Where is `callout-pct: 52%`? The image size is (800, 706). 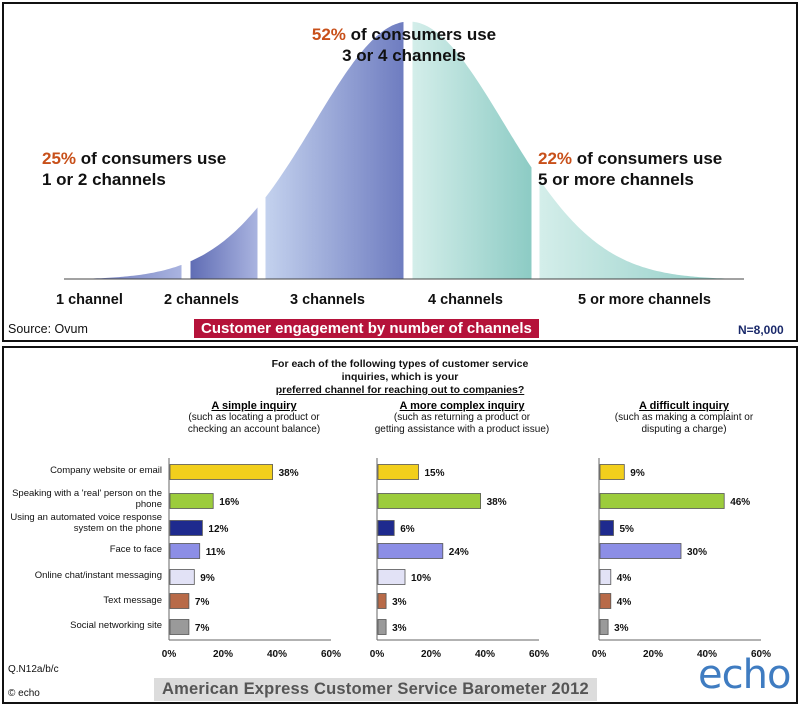
callout-pct: 52% is located at coordinates (328, 34).